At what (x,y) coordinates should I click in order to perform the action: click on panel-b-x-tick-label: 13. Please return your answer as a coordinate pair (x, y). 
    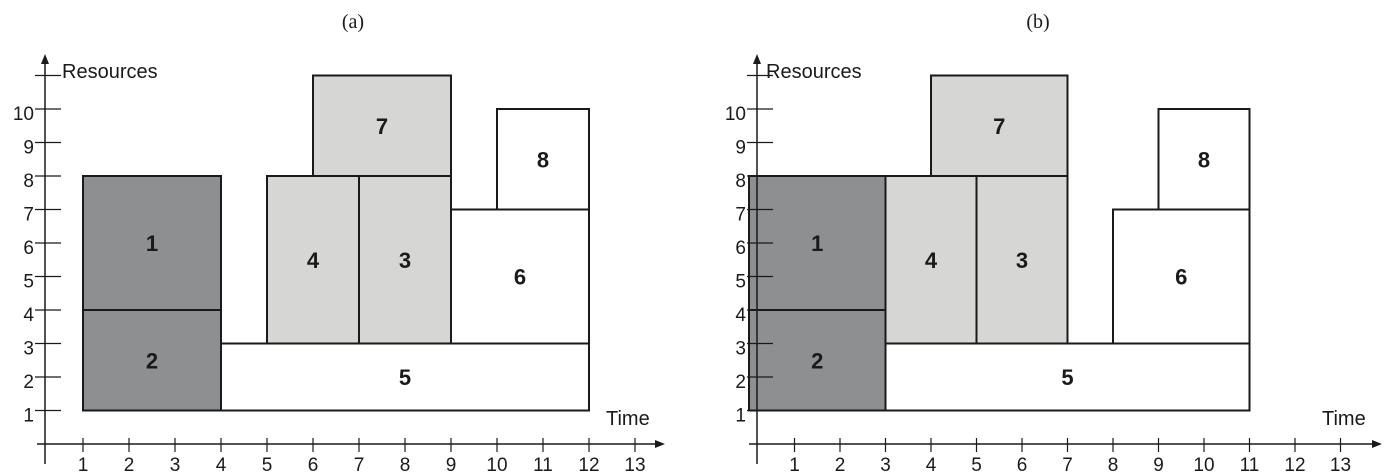
    Looking at the image, I should click on (1340, 464).